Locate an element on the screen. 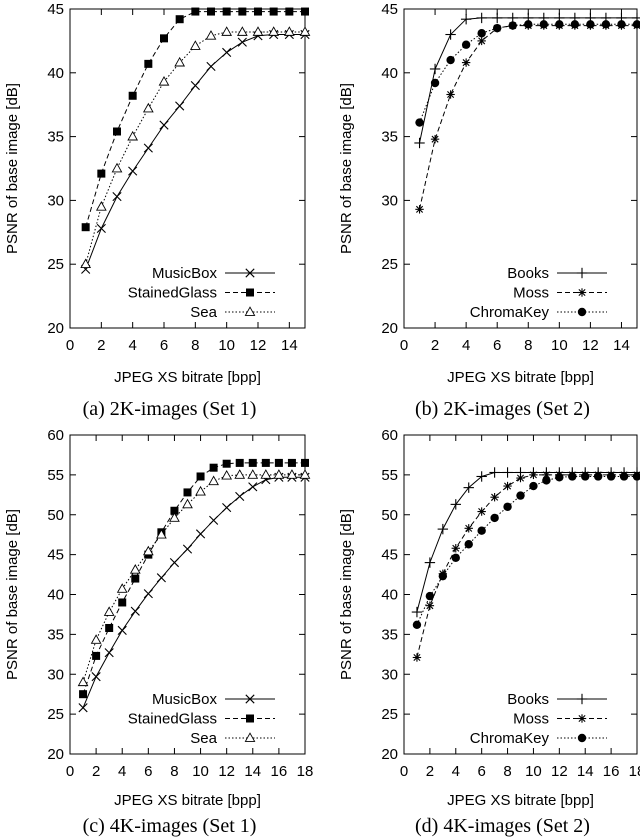 Image resolution: width=640 pixels, height=837 pixels. y-tick-label: 25 is located at coordinates (389, 714).